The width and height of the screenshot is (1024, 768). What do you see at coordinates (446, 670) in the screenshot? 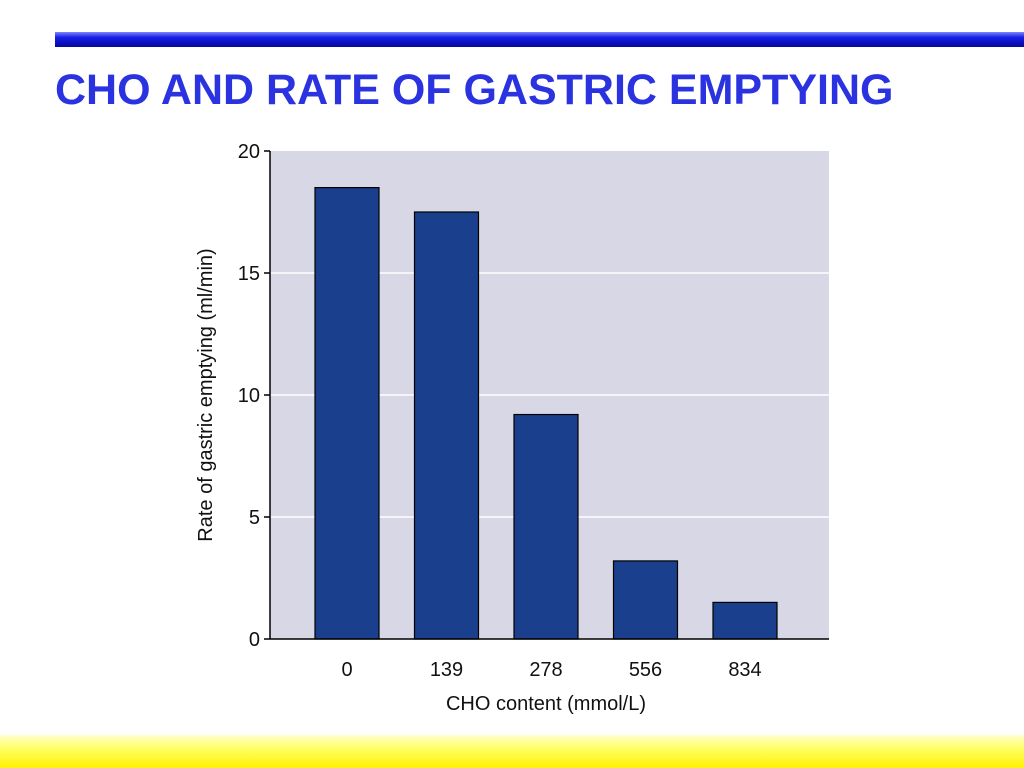
I see `x-tick-label: 139` at bounding box center [446, 670].